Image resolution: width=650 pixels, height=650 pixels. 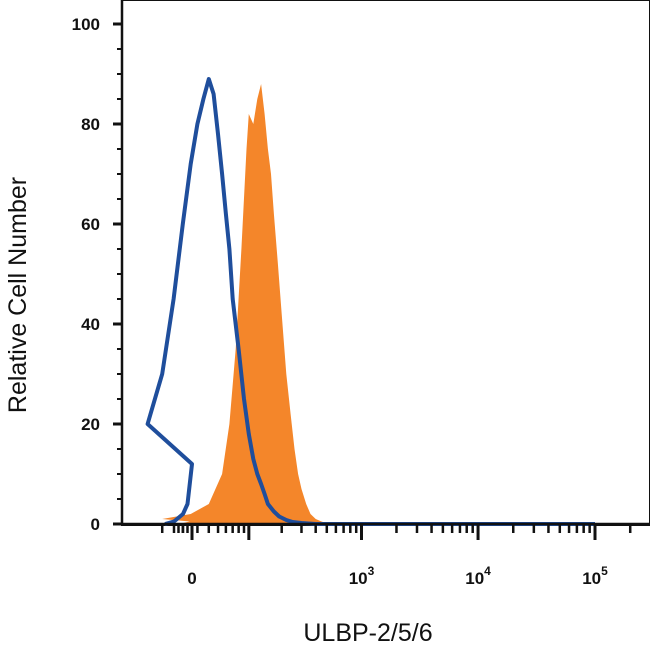 What do you see at coordinates (18, 295) in the screenshot?
I see `y-axis-title: Relative Cell Number` at bounding box center [18, 295].